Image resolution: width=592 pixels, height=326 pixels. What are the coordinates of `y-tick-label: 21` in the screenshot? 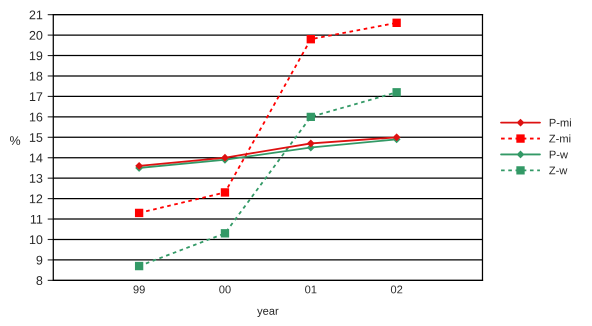 It's located at (36, 15).